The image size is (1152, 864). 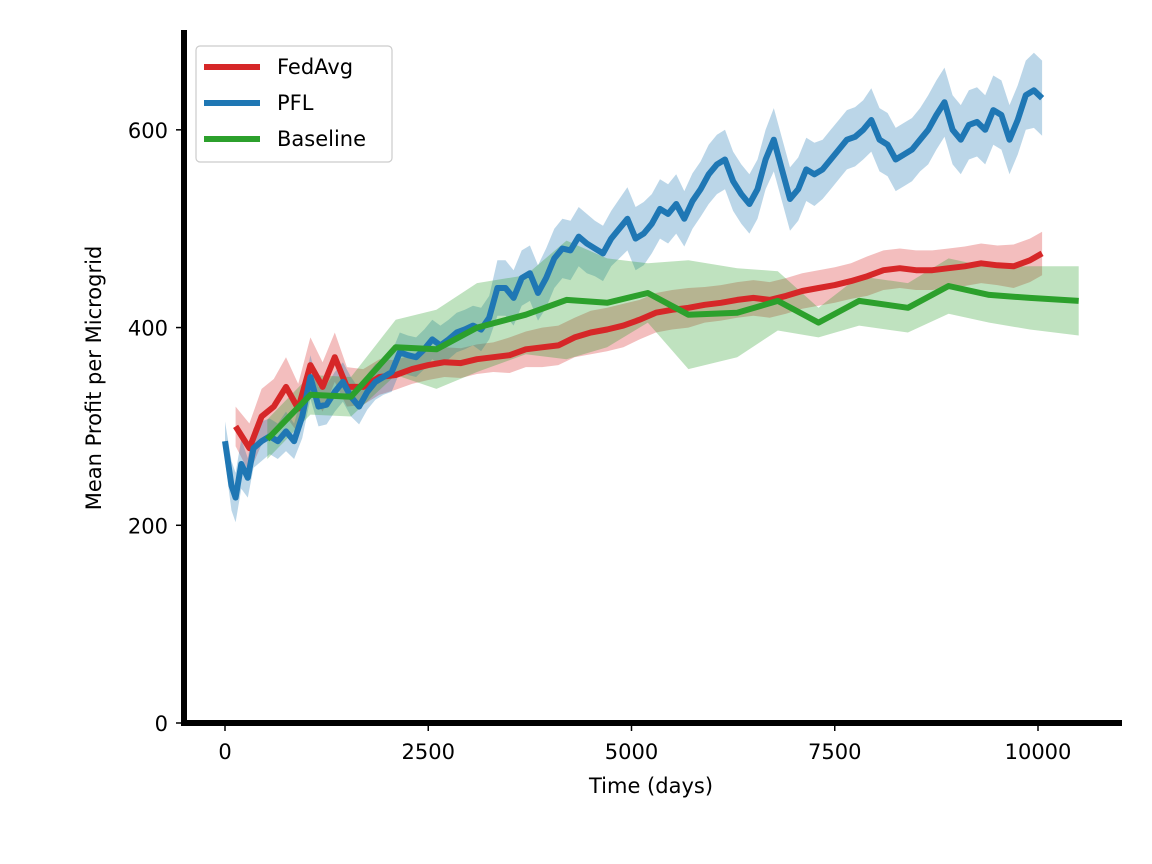 I want to click on legend-frame, so click(x=294, y=104).